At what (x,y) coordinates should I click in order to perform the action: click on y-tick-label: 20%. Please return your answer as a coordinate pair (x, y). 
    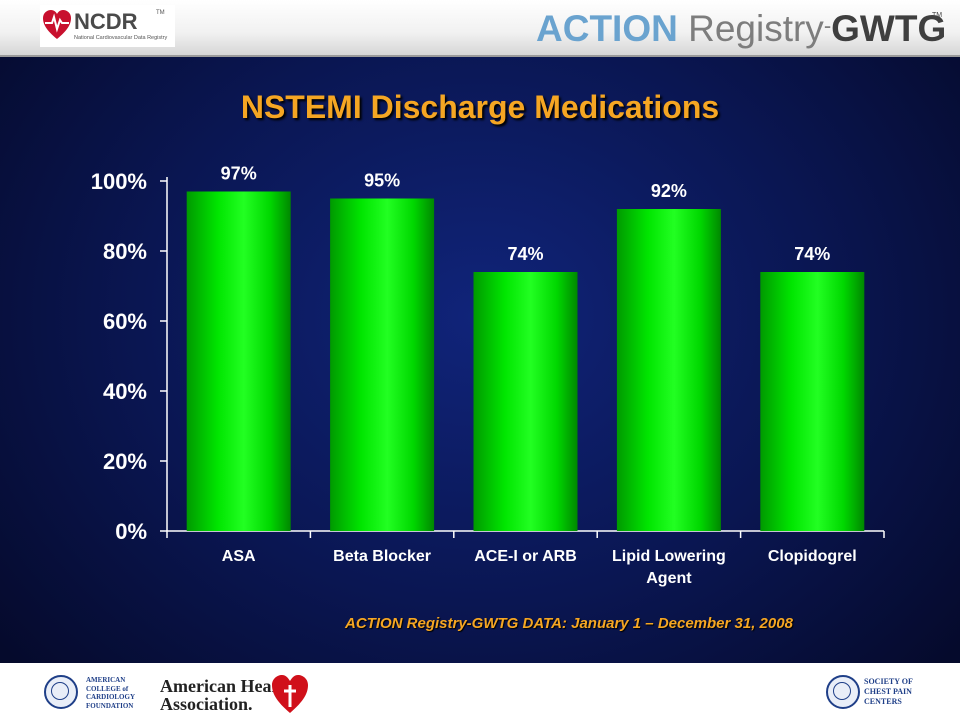
    Looking at the image, I should click on (125, 461).